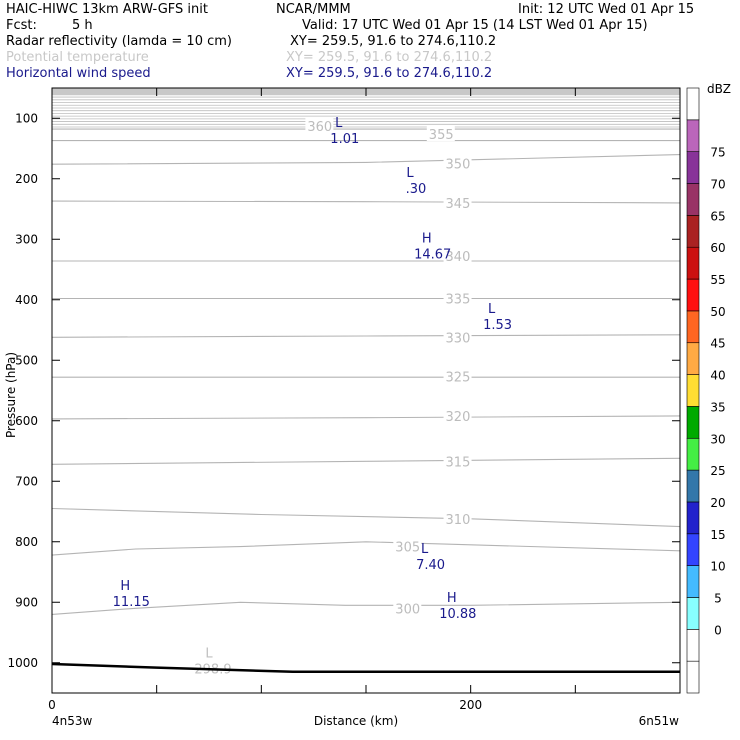 Image resolution: width=740 pixels, height=740 pixels. I want to click on field-wind-xy: XY= 259.5, 91.6 to 274.6,110.2, so click(389, 73).